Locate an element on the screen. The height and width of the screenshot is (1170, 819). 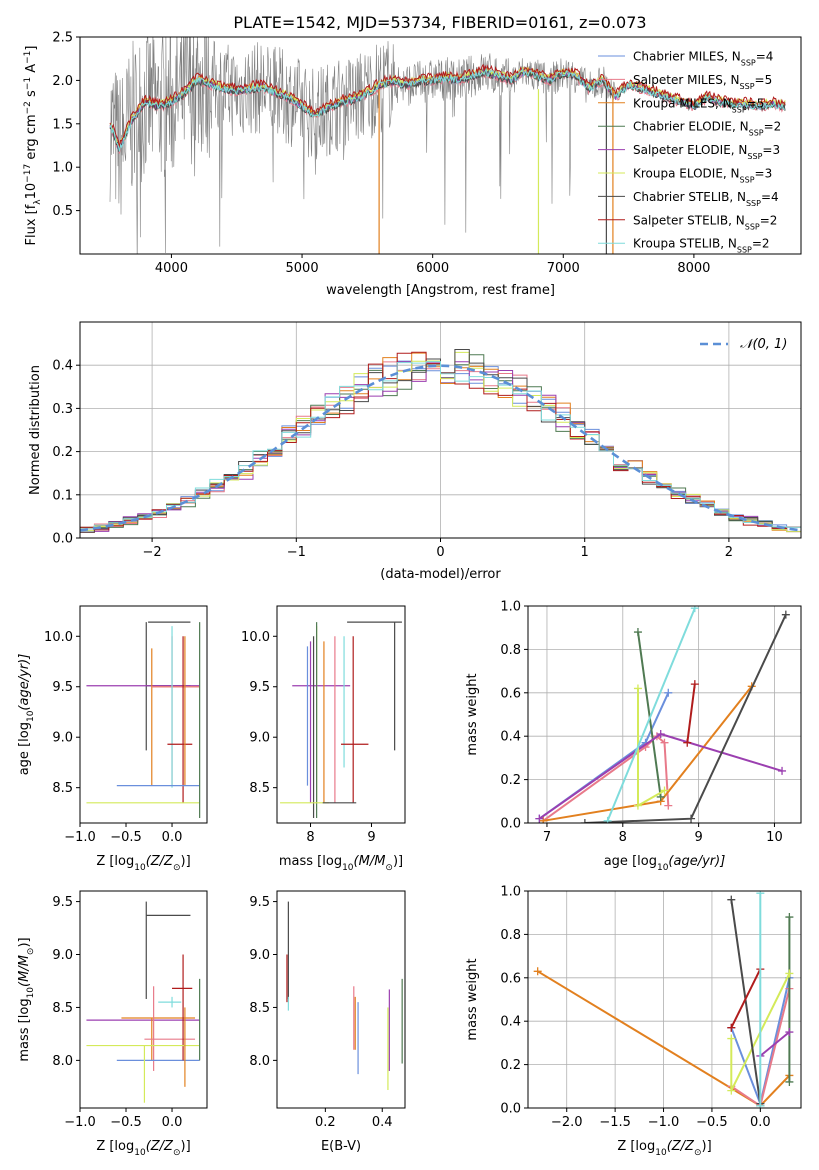
weight-line-chabrier_elodie is located at coordinates (649, 714).